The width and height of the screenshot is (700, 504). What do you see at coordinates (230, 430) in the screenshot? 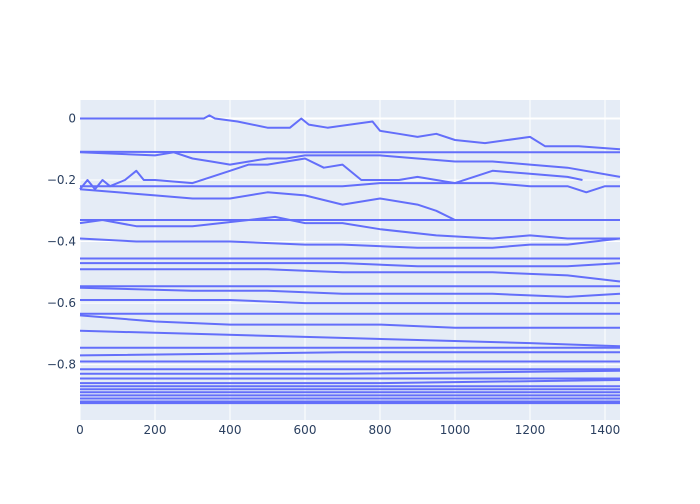
I see `x-tick-label: 400` at bounding box center [230, 430].